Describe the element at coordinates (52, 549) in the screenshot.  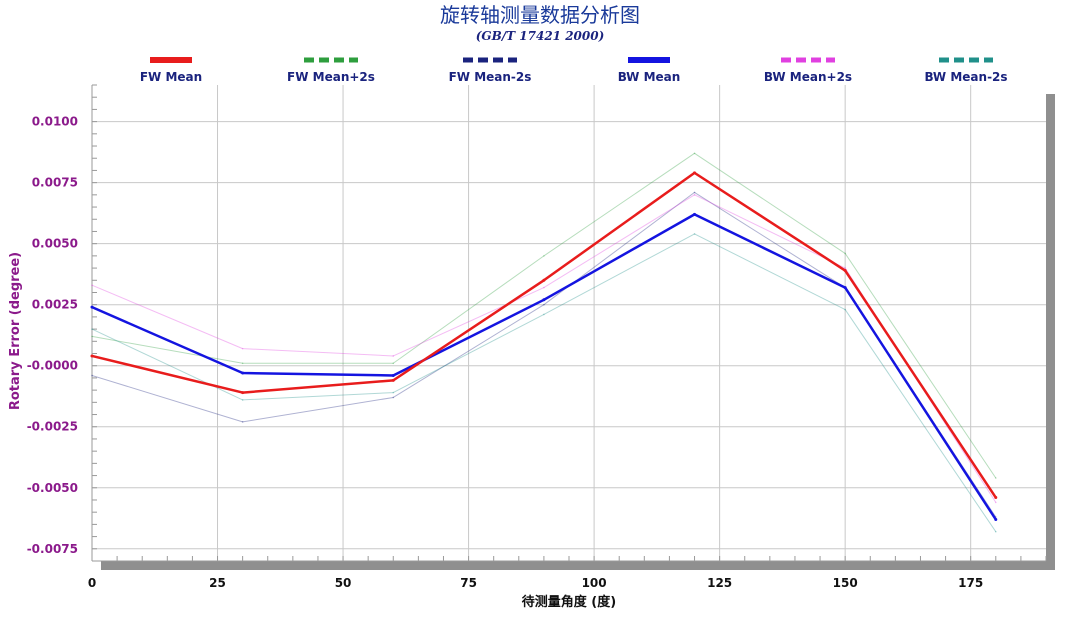
I see `y-tick-label: -0.0075` at that location.